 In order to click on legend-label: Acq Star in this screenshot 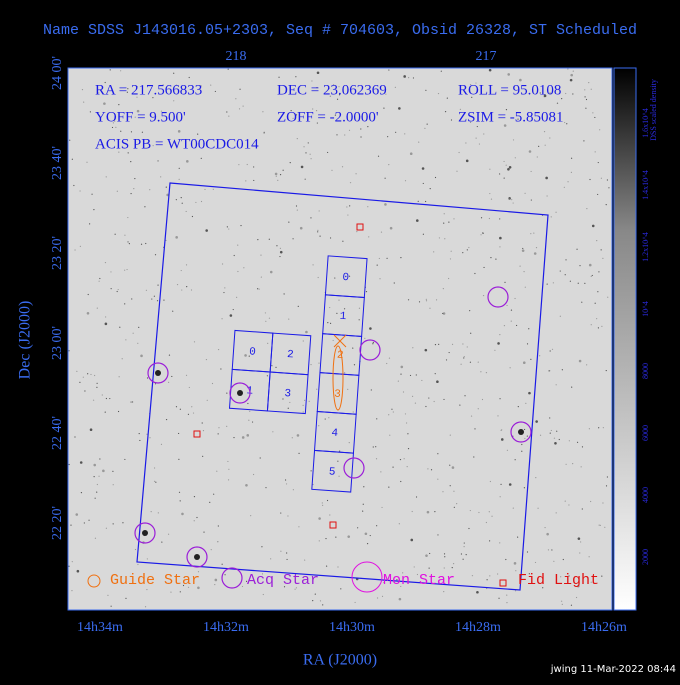, I will do `click(283, 580)`.